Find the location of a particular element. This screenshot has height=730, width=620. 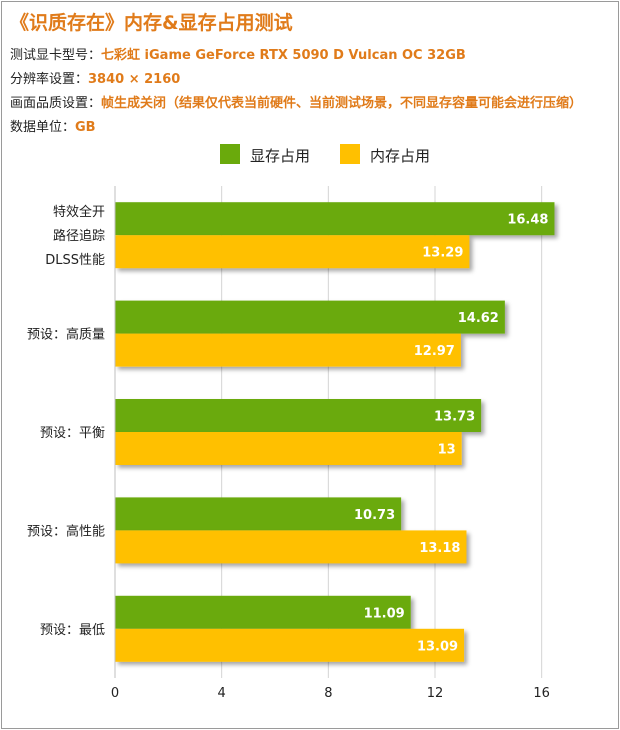

unit-key: 数据单位： is located at coordinates (43, 127).